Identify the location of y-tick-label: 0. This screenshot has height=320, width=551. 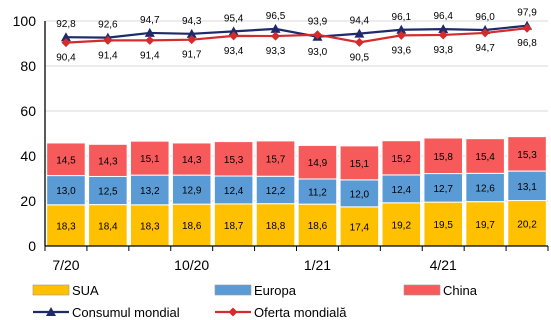
(32, 246).